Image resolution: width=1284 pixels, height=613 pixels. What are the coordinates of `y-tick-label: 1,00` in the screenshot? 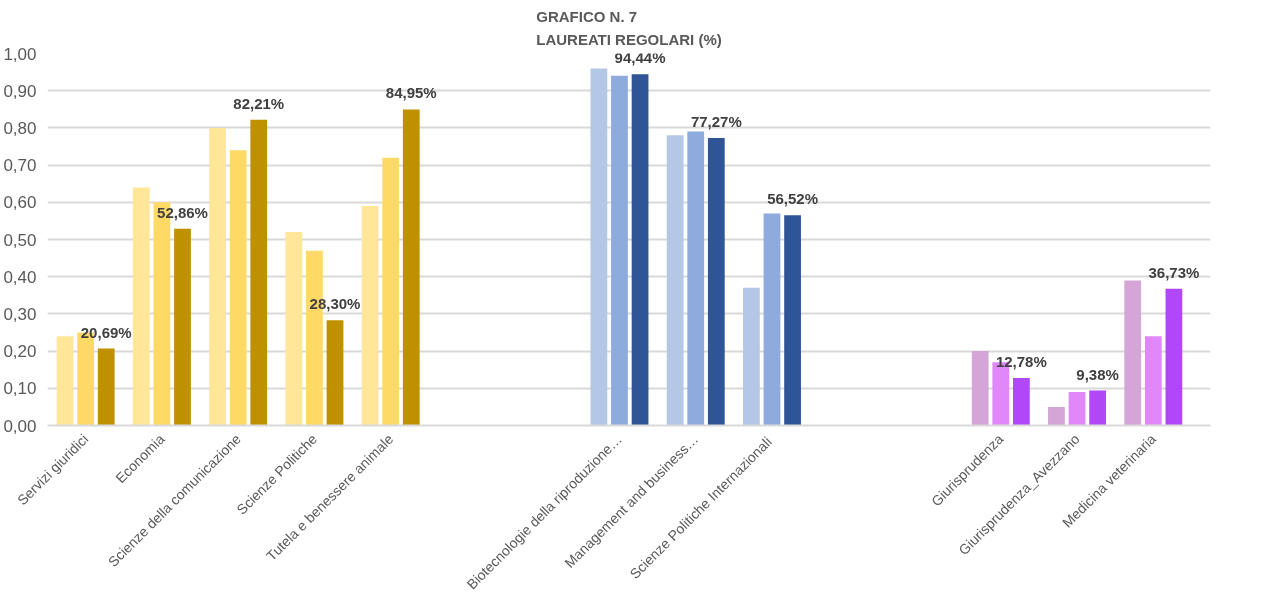 It's located at (20, 54).